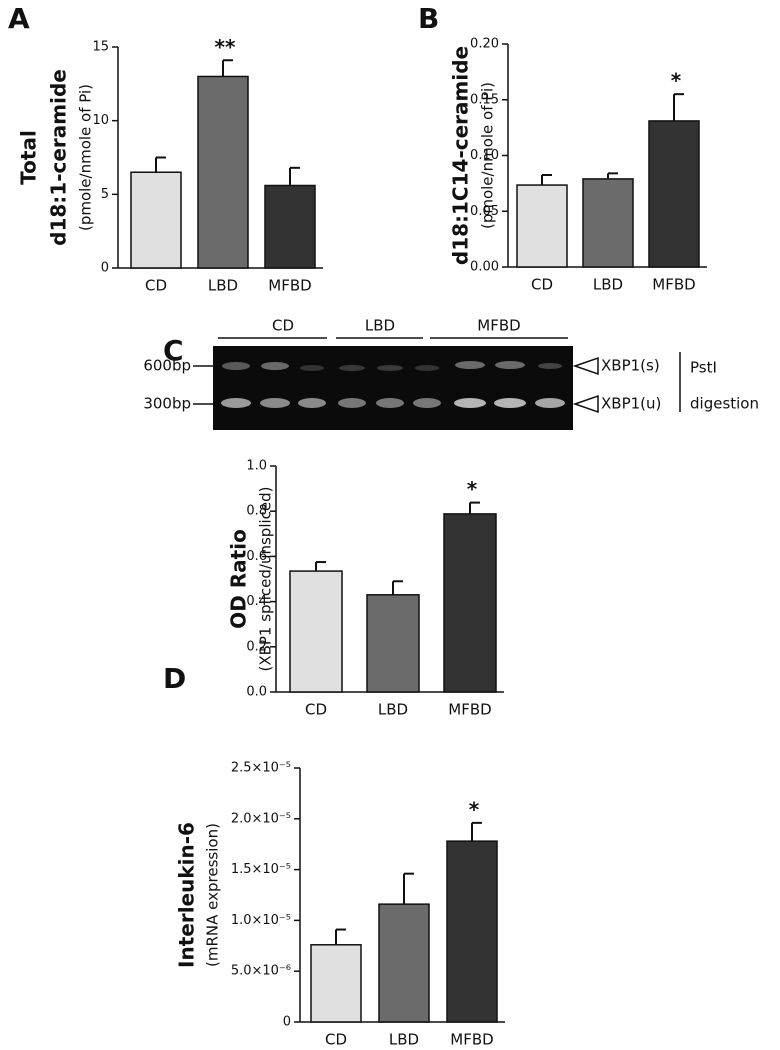 This screenshot has height=1050, width=780. I want to click on y-axis-label: Interleukin-6, so click(187, 895).